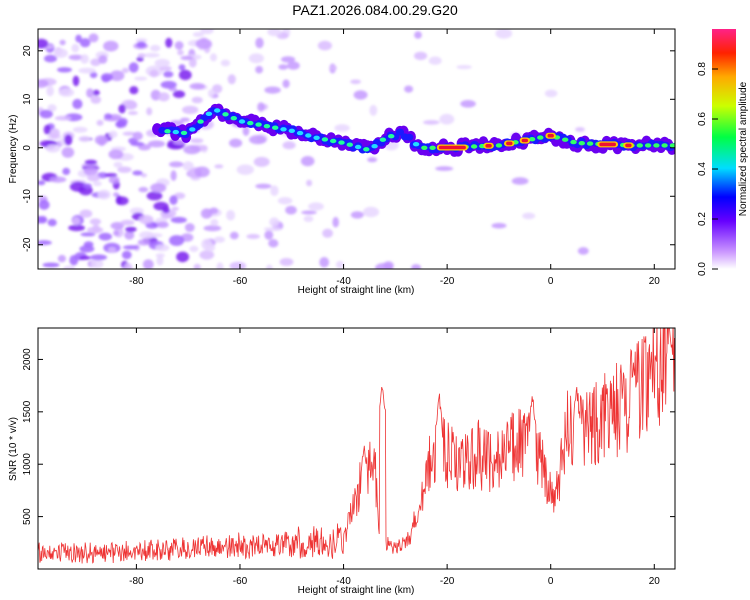  What do you see at coordinates (375, 10) in the screenshot?
I see `chart-title: PAZ1.2026.084.00.29.G20` at bounding box center [375, 10].